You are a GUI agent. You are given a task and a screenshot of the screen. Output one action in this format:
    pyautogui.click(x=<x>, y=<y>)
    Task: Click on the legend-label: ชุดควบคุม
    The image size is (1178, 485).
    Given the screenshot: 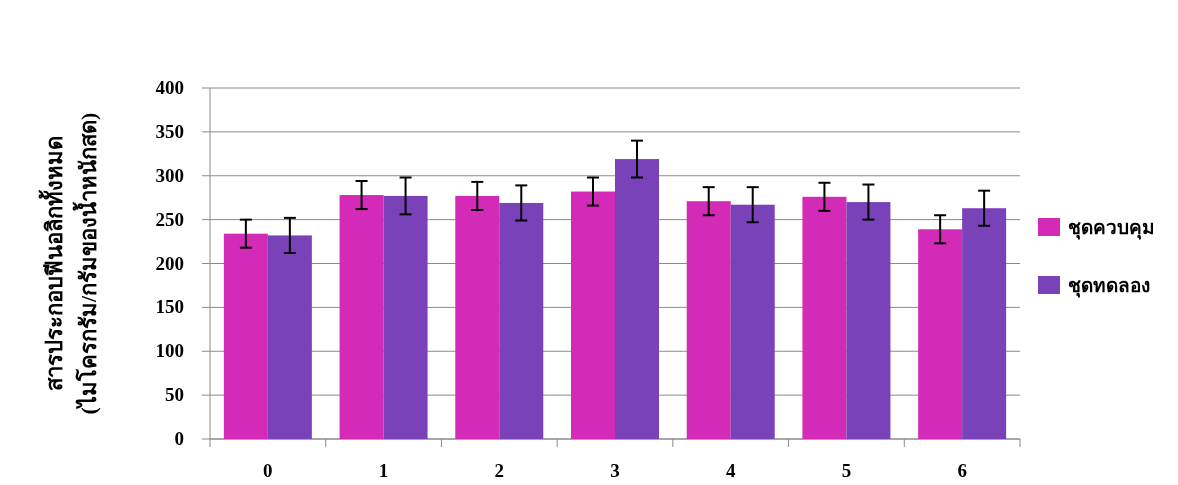 What is the action you would take?
    pyautogui.click(x=1111, y=228)
    